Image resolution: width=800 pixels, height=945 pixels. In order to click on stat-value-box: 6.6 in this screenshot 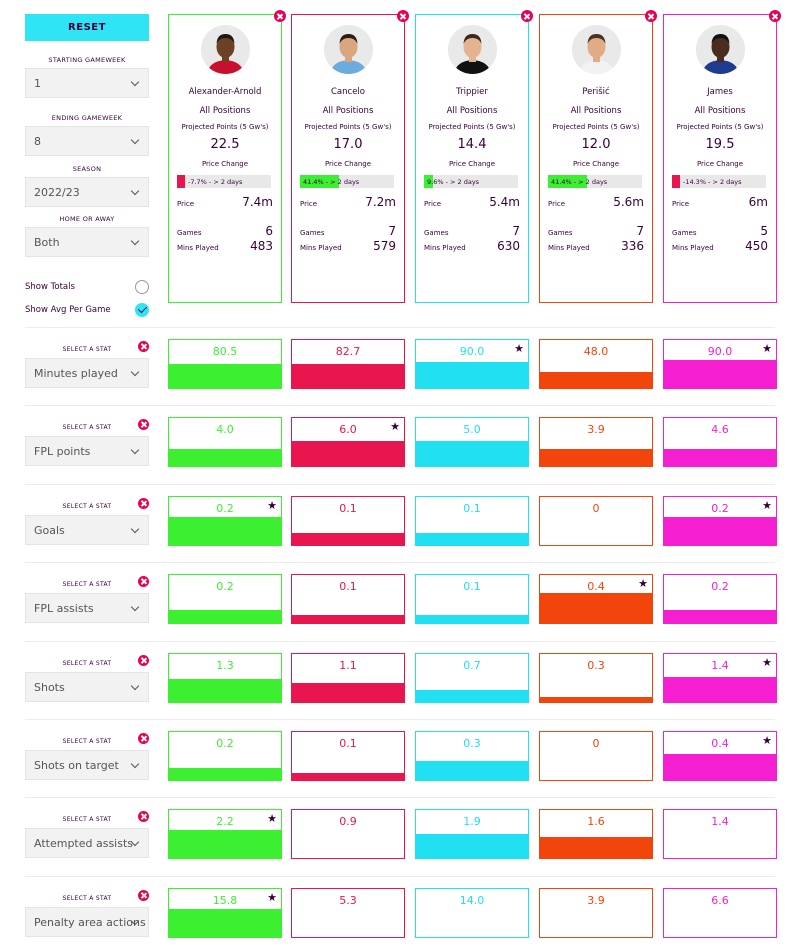, I will do `click(720, 913)`.